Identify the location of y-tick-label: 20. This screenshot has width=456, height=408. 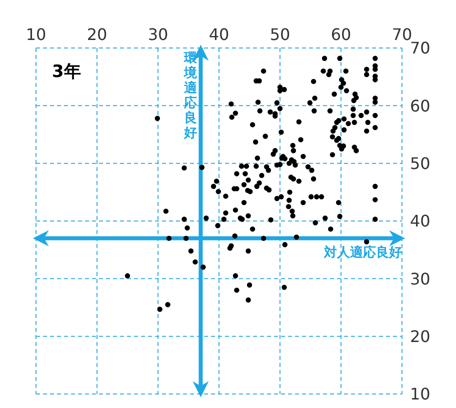
(420, 336).